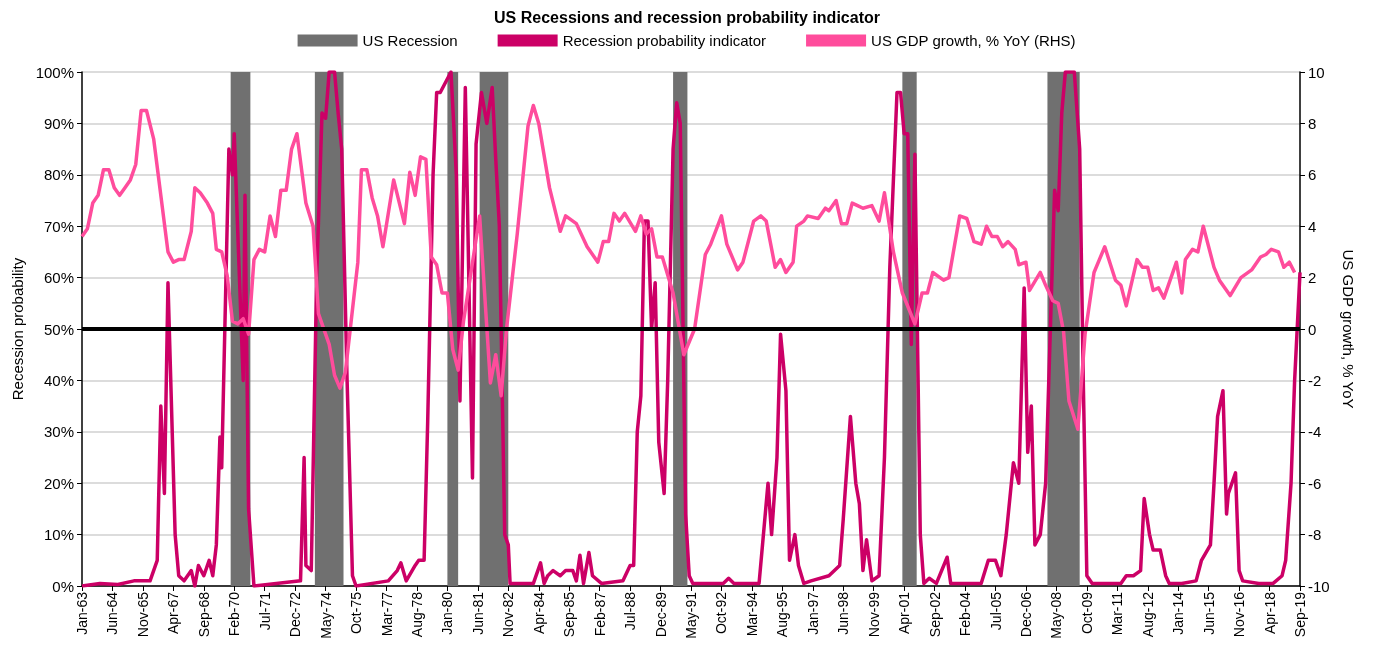 The height and width of the screenshot is (654, 1374). Describe the element at coordinates (843, 613) in the screenshot. I see `x-tick-label: Jun-98` at that location.